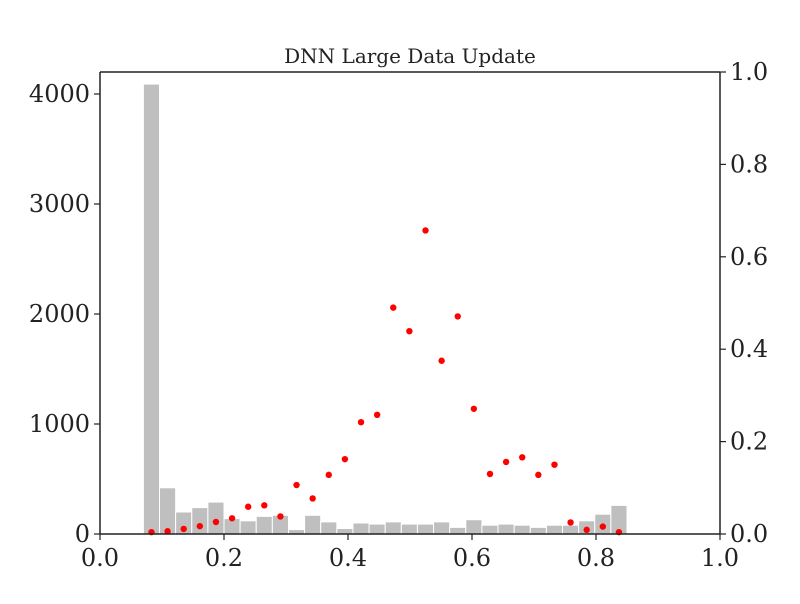 The height and width of the screenshot is (604, 800). Describe the element at coordinates (100, 558) in the screenshot. I see `x-tick-label: 0.0` at that location.